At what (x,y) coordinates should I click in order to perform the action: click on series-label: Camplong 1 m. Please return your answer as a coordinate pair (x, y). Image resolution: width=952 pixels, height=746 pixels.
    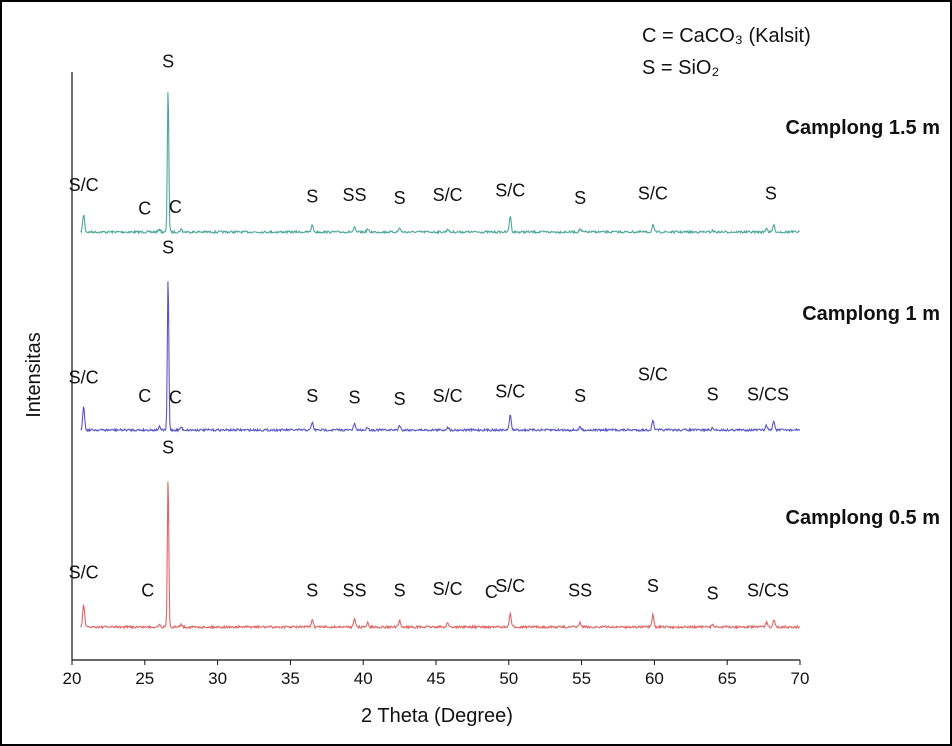
    Looking at the image, I should click on (871, 314).